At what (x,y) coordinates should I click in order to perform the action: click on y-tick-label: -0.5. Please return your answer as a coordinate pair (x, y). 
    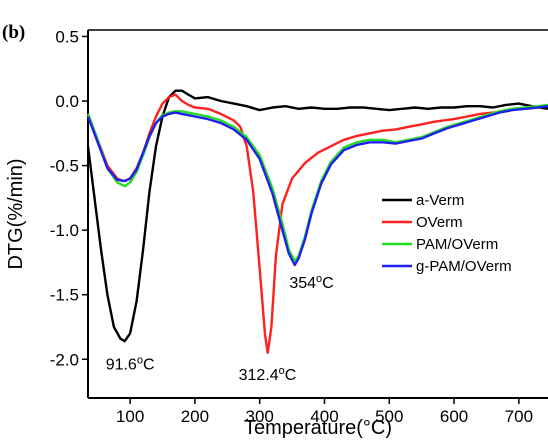
    Looking at the image, I should click on (64, 166).